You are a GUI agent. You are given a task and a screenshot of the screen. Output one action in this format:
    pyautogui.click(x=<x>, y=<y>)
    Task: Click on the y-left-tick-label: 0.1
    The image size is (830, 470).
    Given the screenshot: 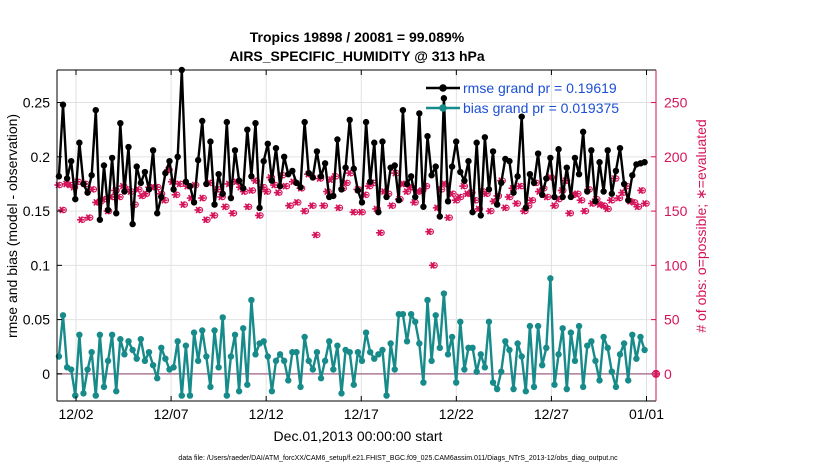 What is the action you would take?
    pyautogui.click(x=41, y=265)
    